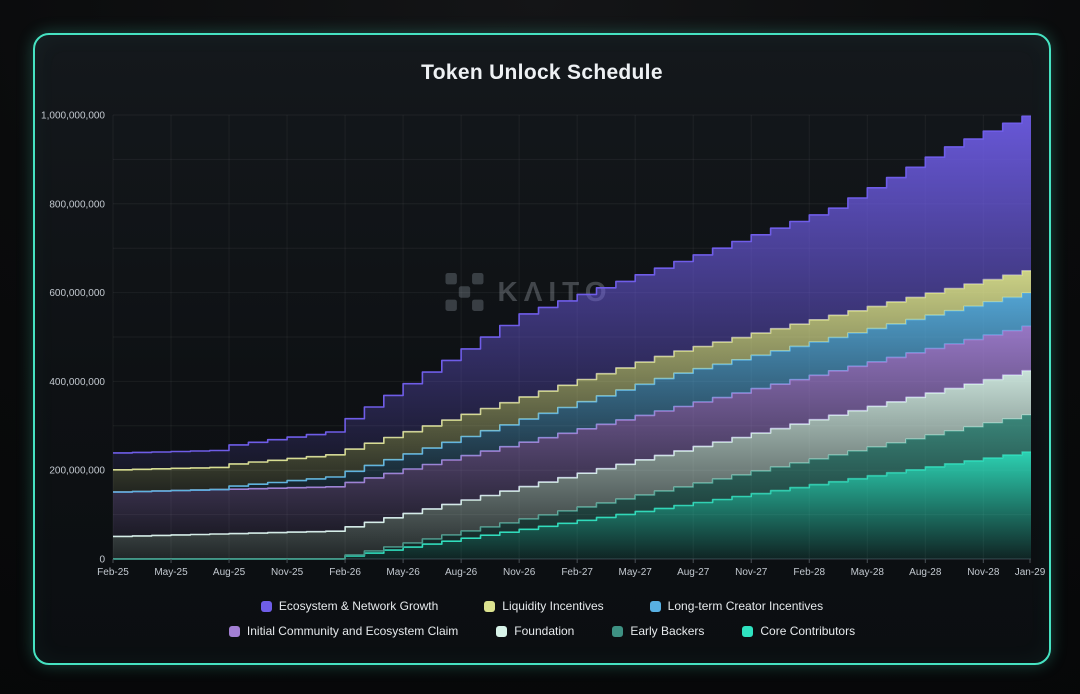  What do you see at coordinates (809, 572) in the screenshot?
I see `svg-text: Feb-28` at bounding box center [809, 572].